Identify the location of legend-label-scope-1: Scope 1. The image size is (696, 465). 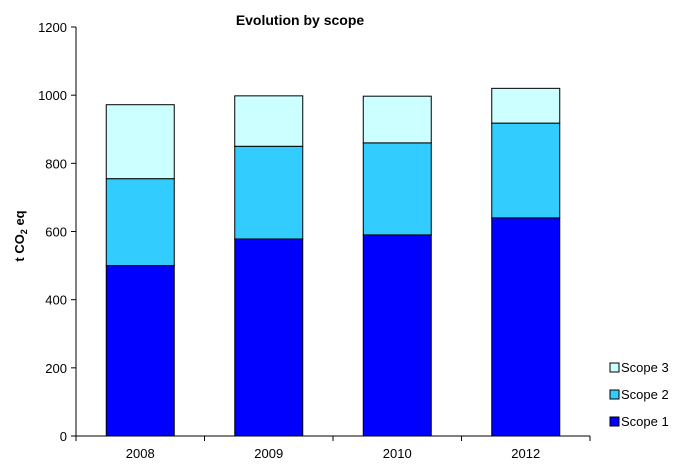
(645, 421).